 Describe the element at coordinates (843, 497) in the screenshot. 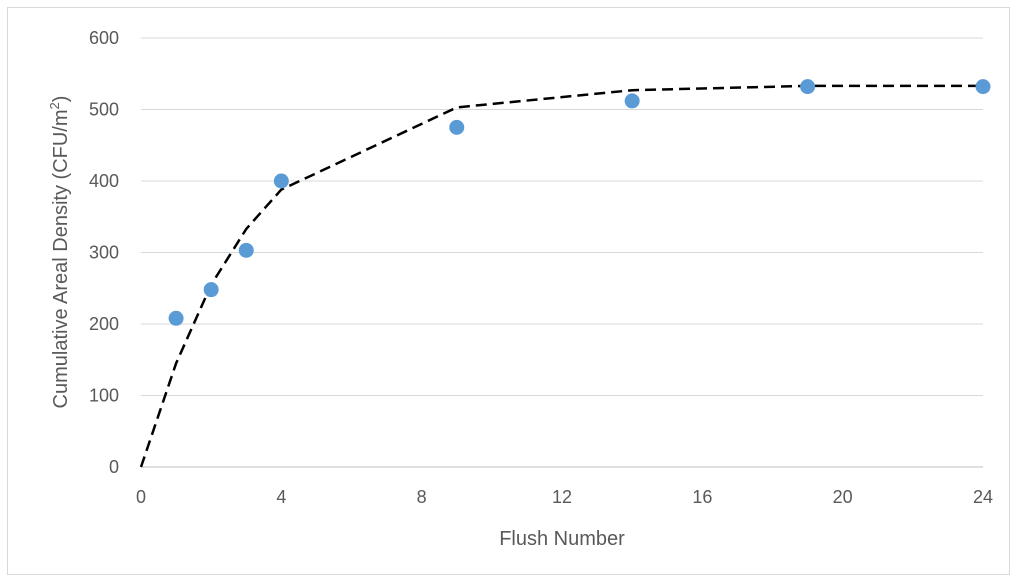

I see `x-tick-label-20: 20` at that location.